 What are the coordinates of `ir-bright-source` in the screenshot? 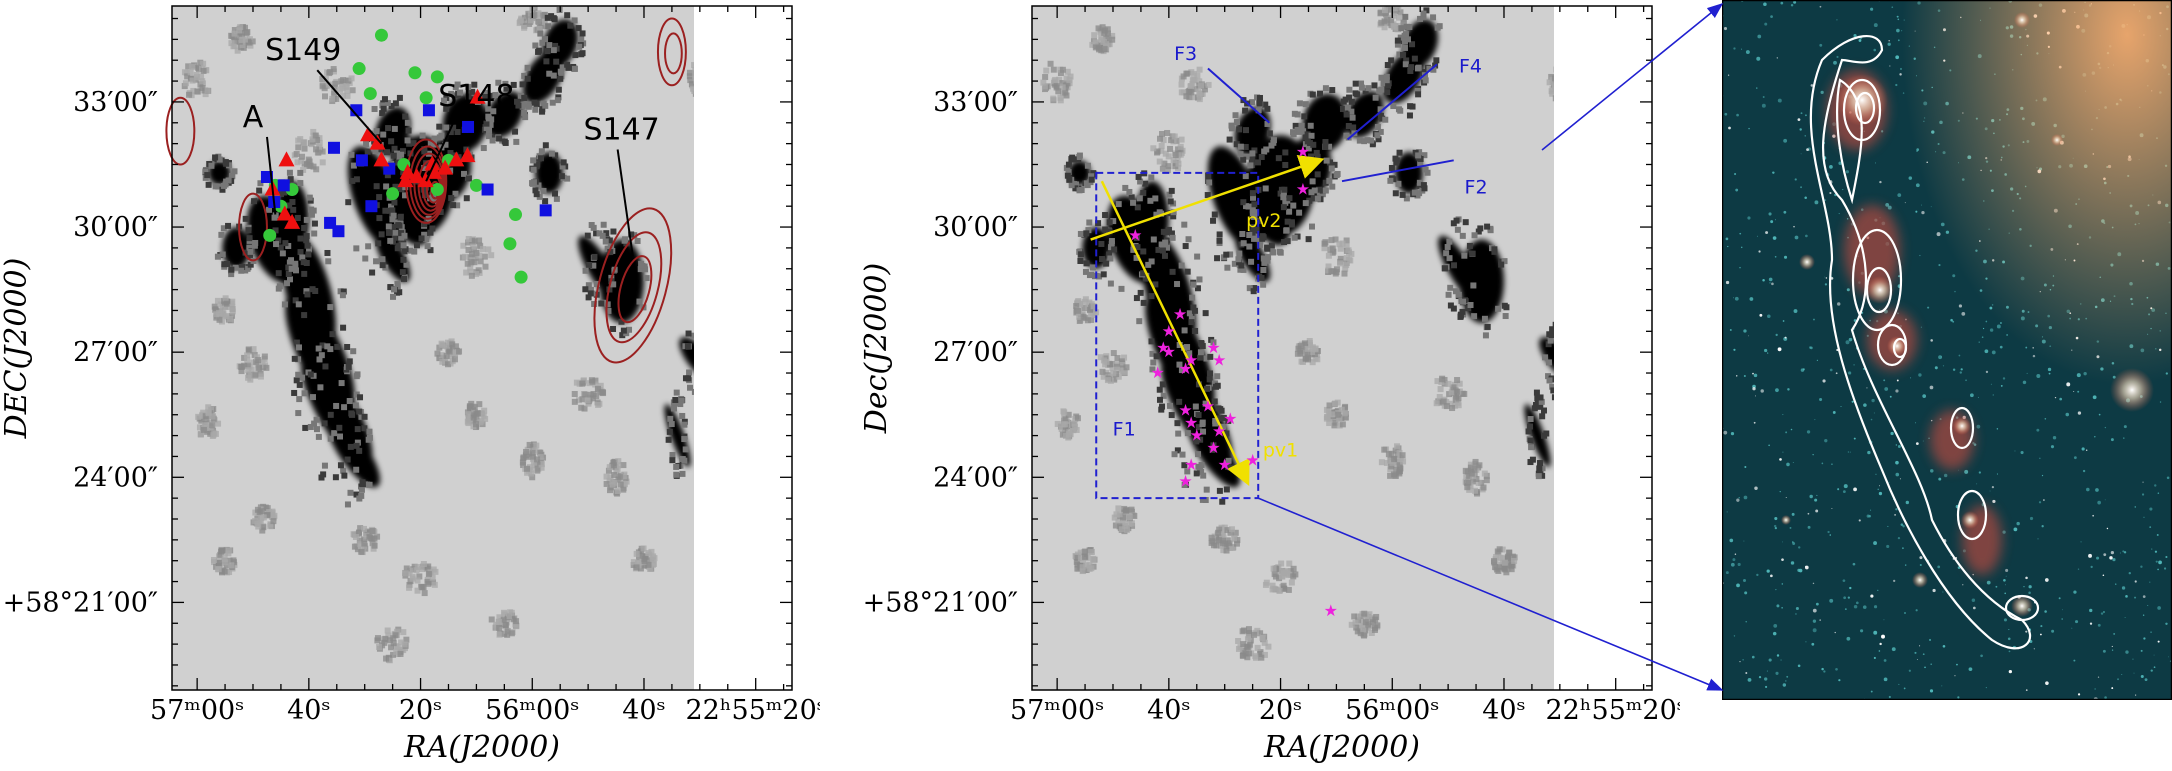 It's located at (1920, 580).